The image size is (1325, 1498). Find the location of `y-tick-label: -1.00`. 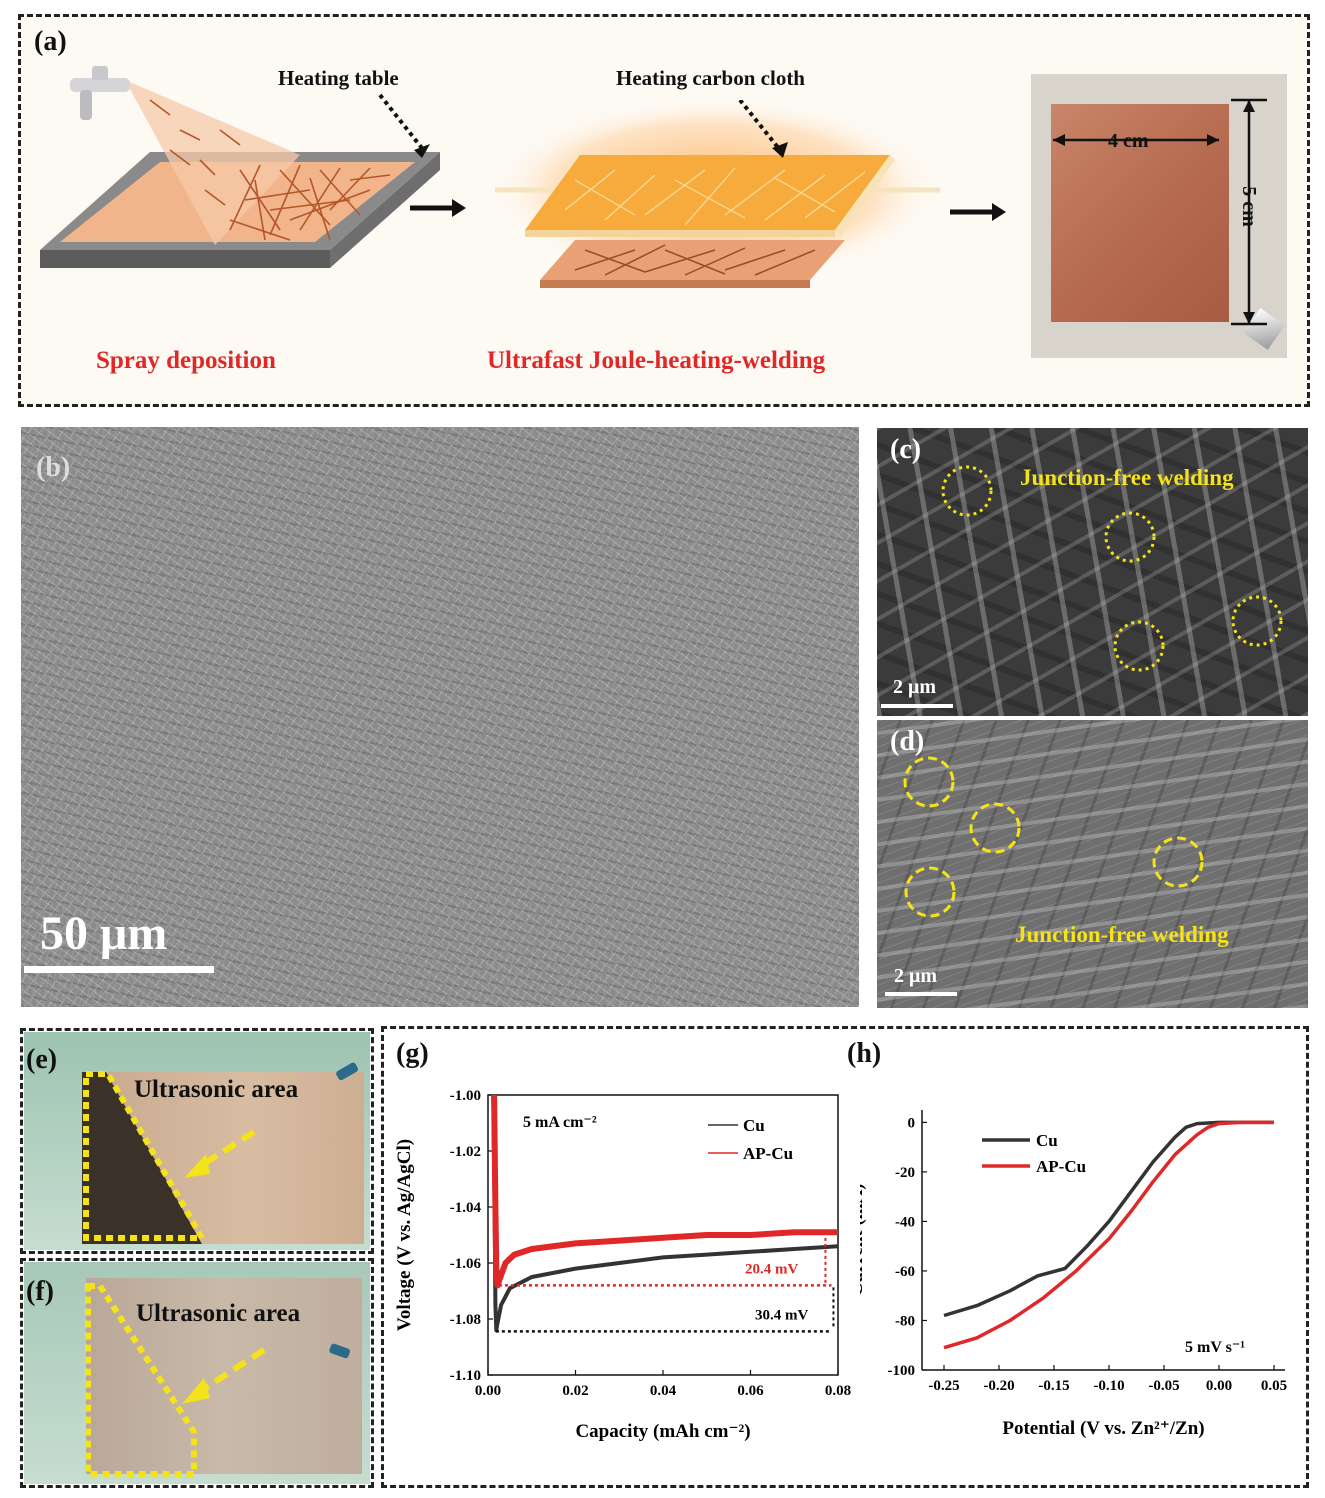

y-tick-label: -1.00 is located at coordinates (465, 1096).